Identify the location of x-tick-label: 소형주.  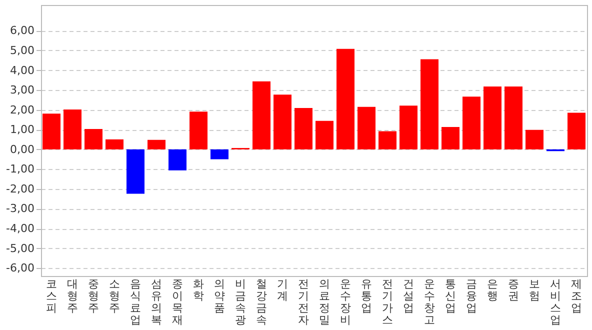
(114, 296).